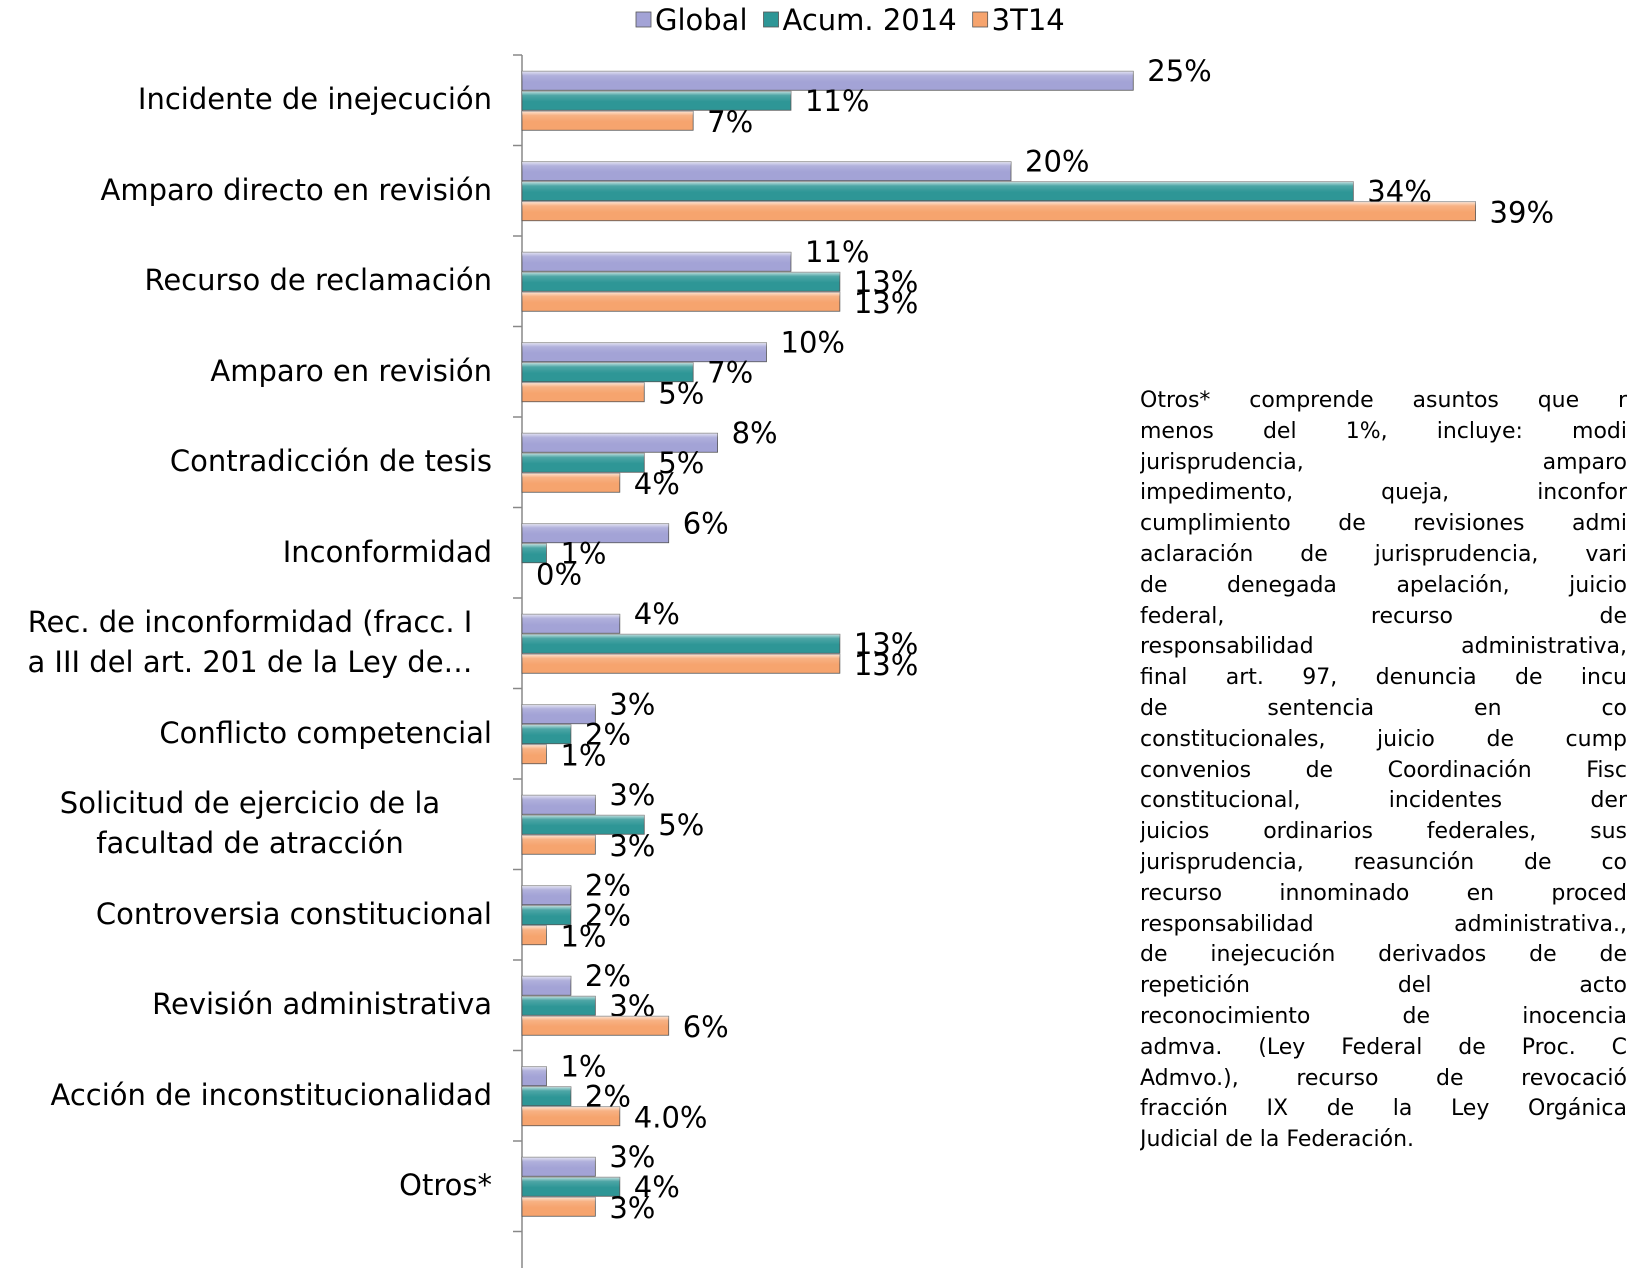 The width and height of the screenshot is (1627, 1268). I want to click on data-label: 25%, so click(1179, 71).